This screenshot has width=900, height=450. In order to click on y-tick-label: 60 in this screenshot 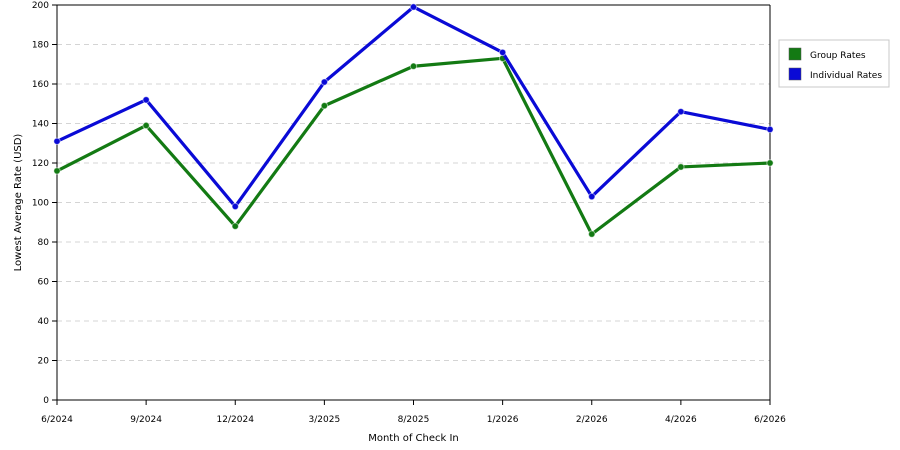, I will do `click(44, 283)`.